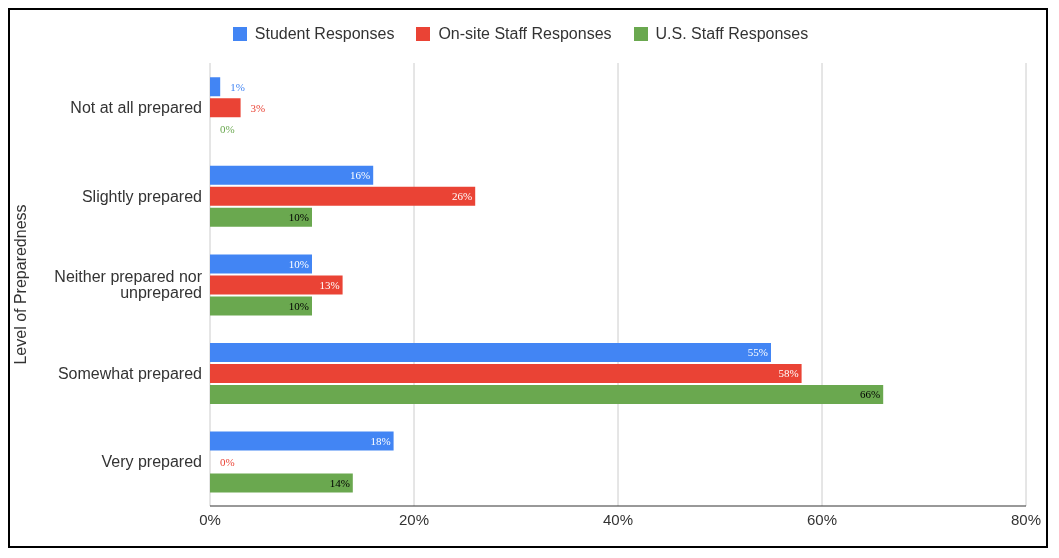 The width and height of the screenshot is (1059, 558). Describe the element at coordinates (339, 482) in the screenshot. I see `data-label: 14%` at that location.